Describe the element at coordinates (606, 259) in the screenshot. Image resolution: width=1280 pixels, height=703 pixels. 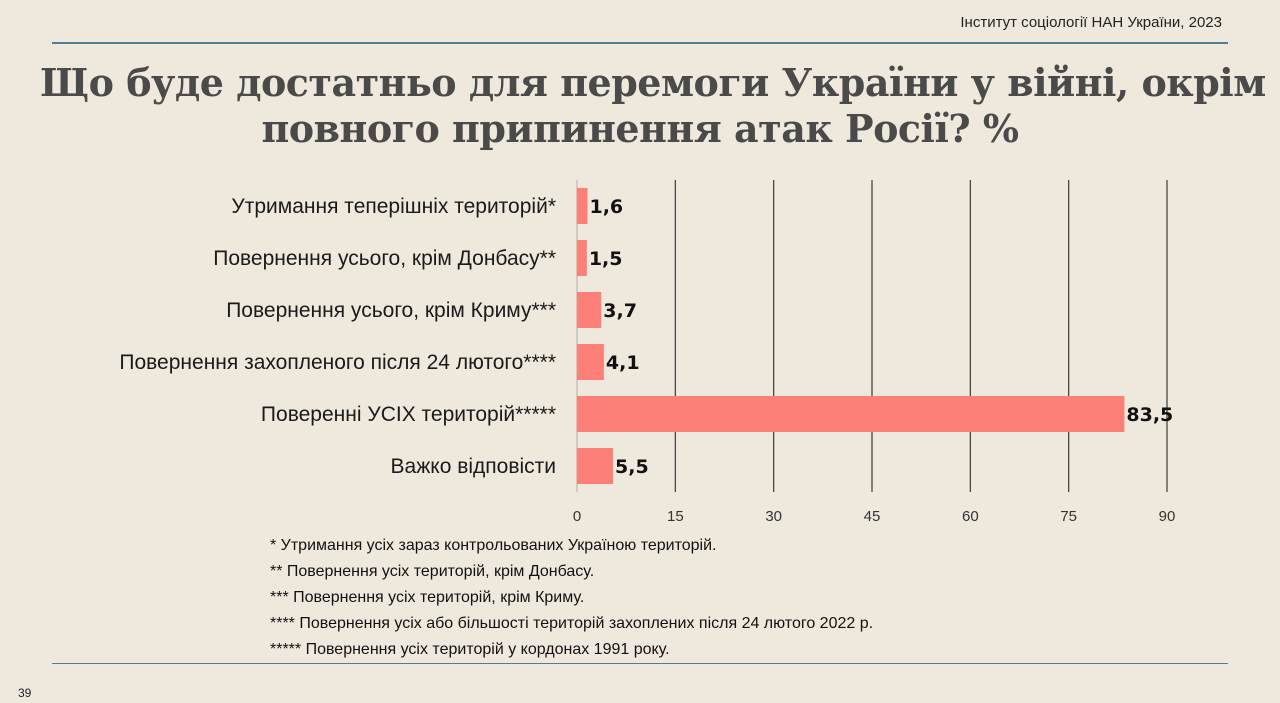
I see `value-label: 1,5` at that location.